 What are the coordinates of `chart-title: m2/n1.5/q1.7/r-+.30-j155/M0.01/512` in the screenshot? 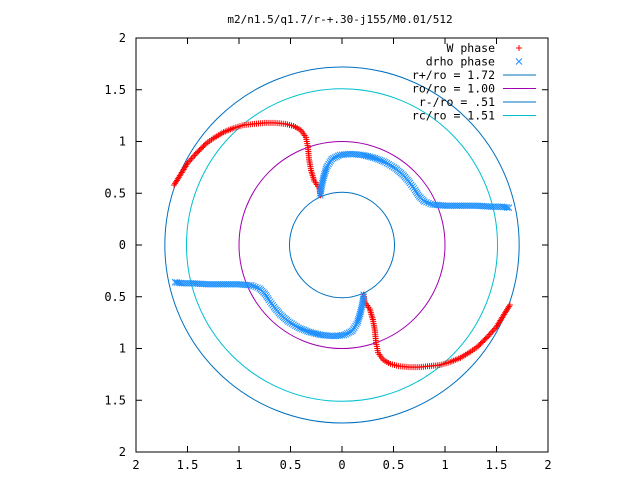 It's located at (339, 19).